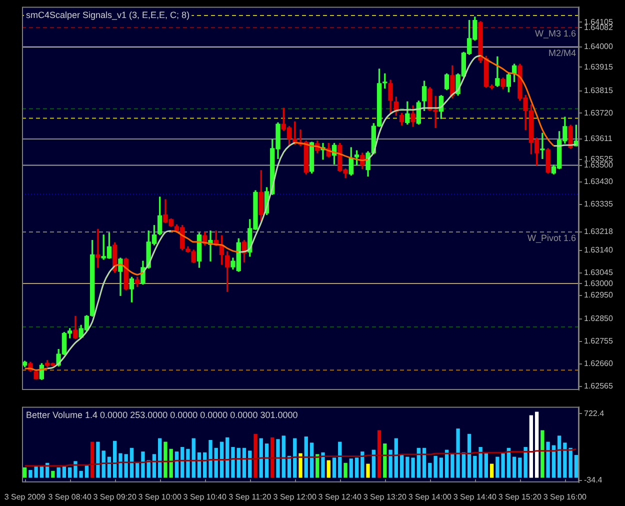  What do you see at coordinates (599, 204) in the screenshot?
I see `y-tick-label: 1.63335` at bounding box center [599, 204].